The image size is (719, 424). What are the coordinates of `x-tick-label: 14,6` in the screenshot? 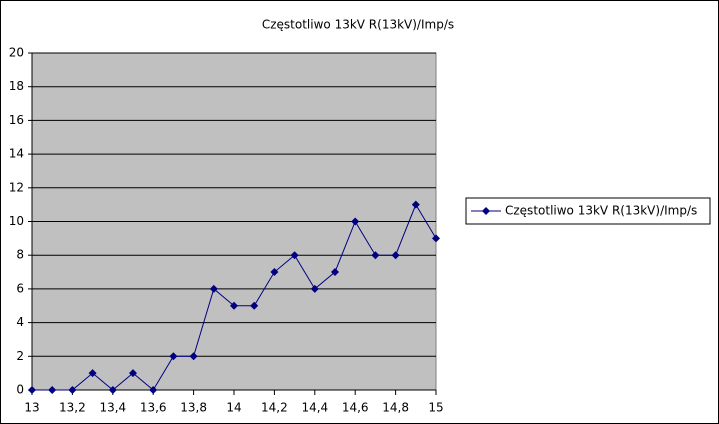 It's located at (355, 408).